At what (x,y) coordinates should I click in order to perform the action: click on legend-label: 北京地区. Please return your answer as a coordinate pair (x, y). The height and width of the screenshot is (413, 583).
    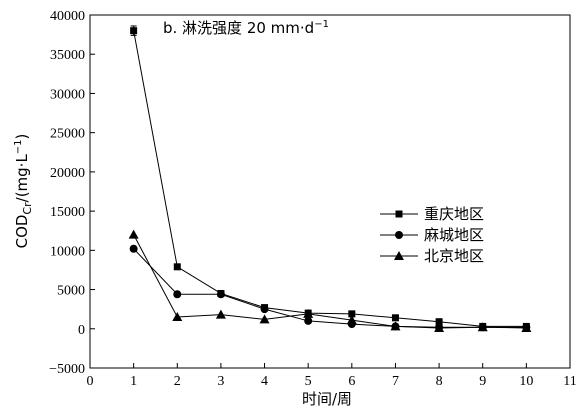
    Looking at the image, I should click on (454, 256).